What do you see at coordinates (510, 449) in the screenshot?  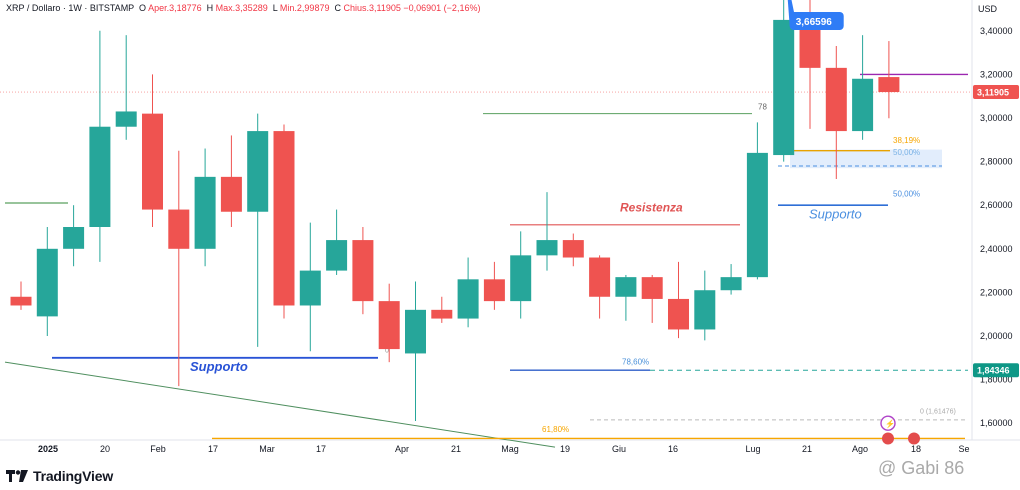 I see `x-tick-label: Mag` at bounding box center [510, 449].